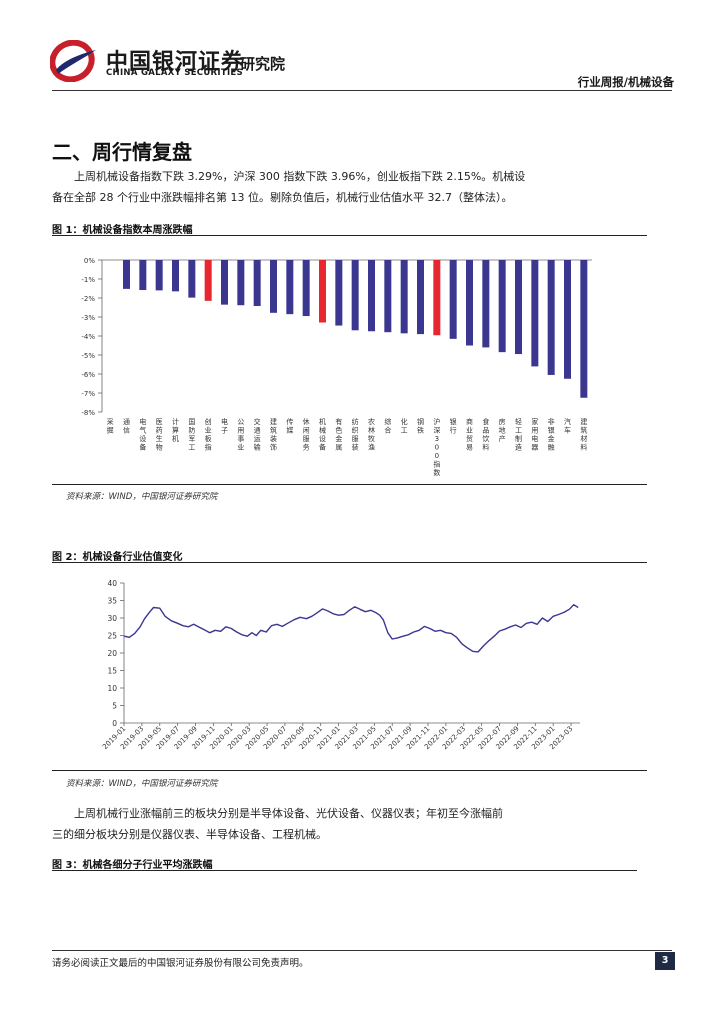 Image resolution: width=724 pixels, height=1024 pixels. Describe the element at coordinates (112, 671) in the screenshot. I see `y-tick-label: 15` at that location.